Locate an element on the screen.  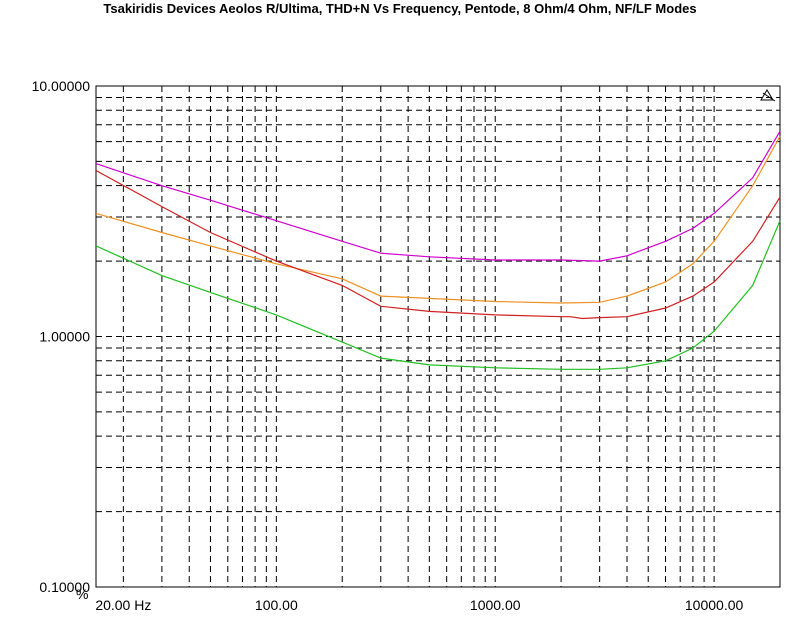
y-tick-label: 0.10000 is located at coordinates (64, 587).